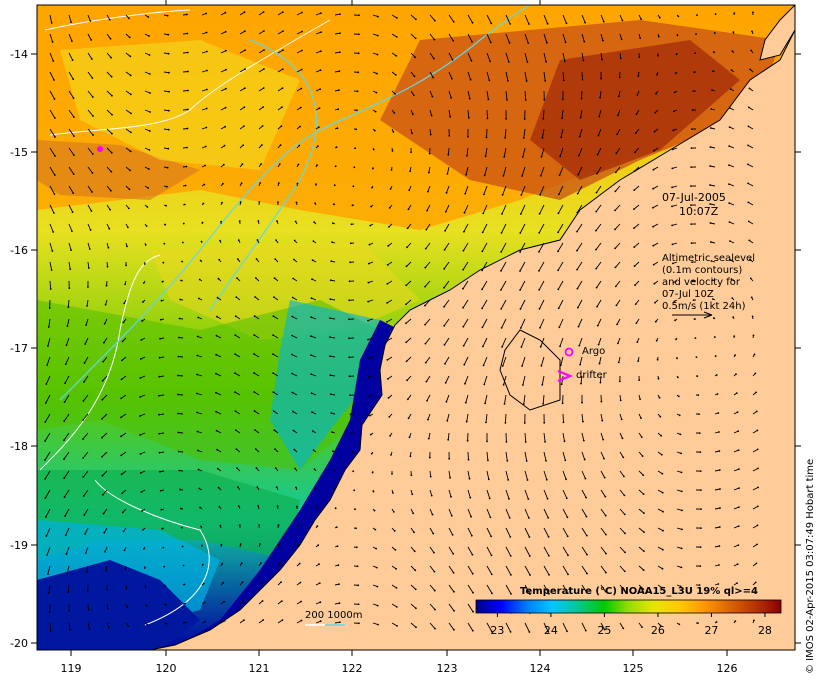 The height and width of the screenshot is (680, 820). Describe the element at coordinates (810, 566) in the screenshot. I see `credit-text: © IMOS 02-Apr-2015 03:07:49 Hobart time` at that location.